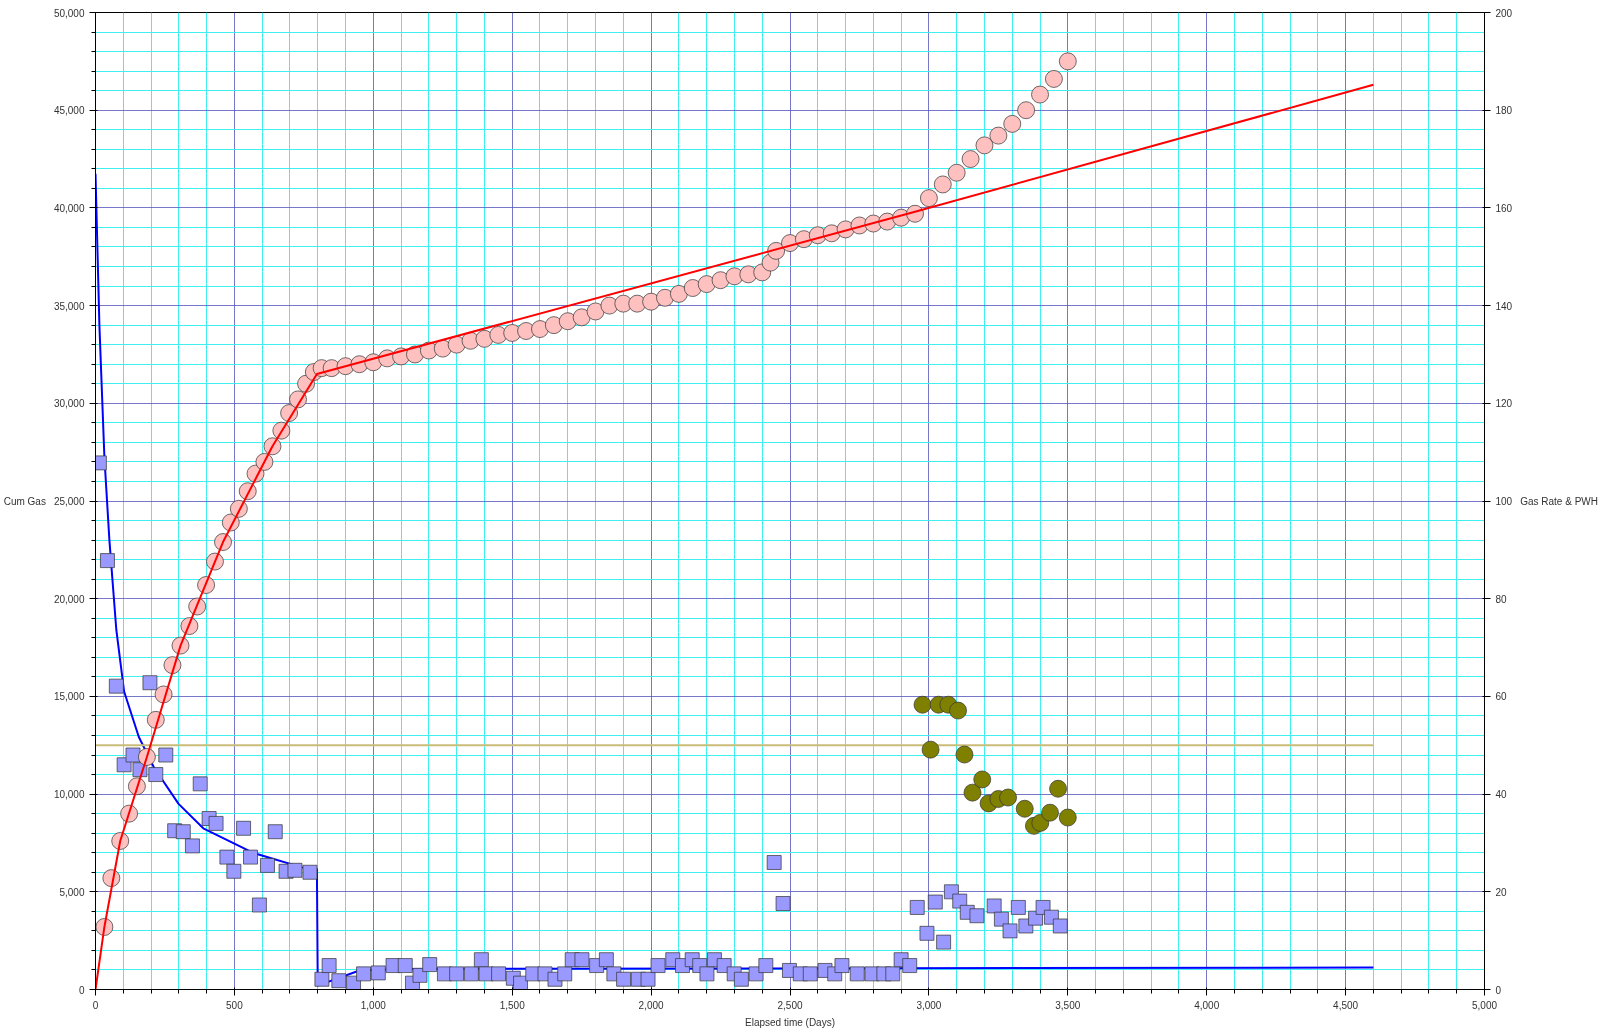  Describe the element at coordinates (1501, 599) in the screenshot. I see `y2-tick-label: 80` at that location.